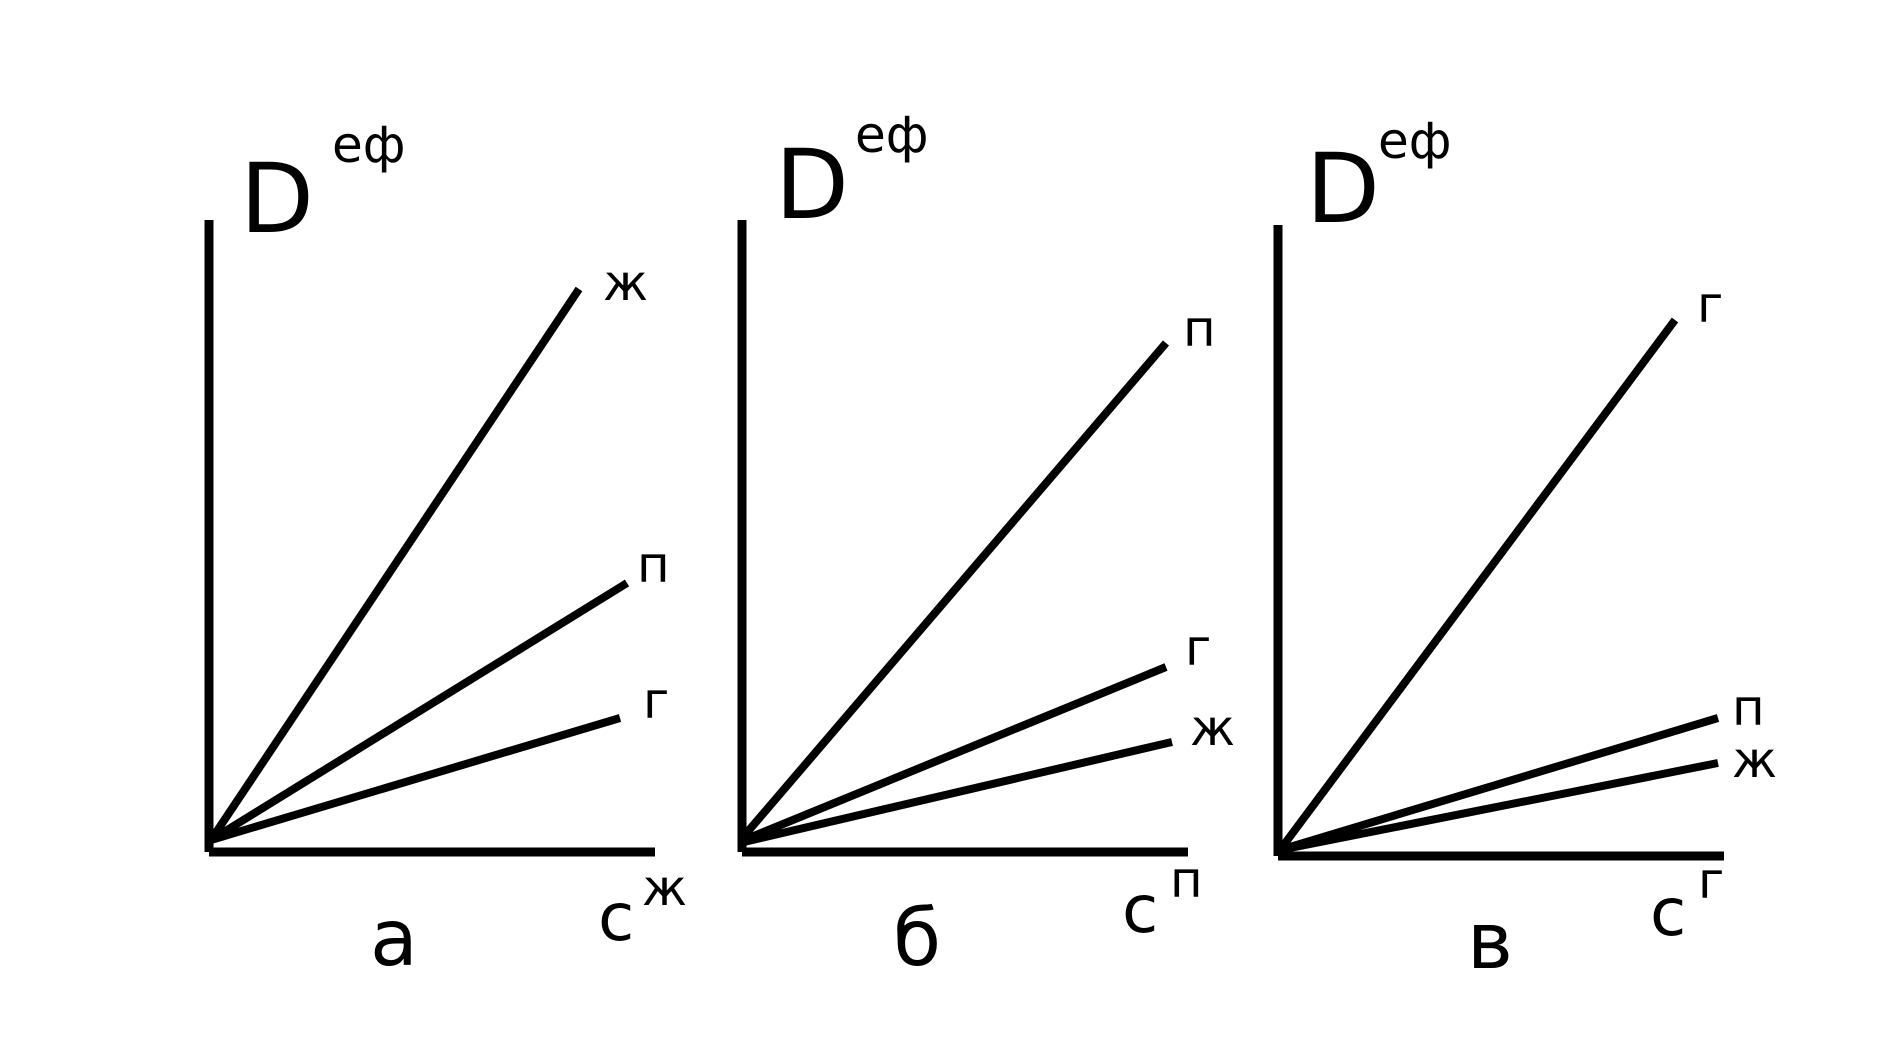  I want to click on panel-a-y-label-sup: еф, so click(369, 145).